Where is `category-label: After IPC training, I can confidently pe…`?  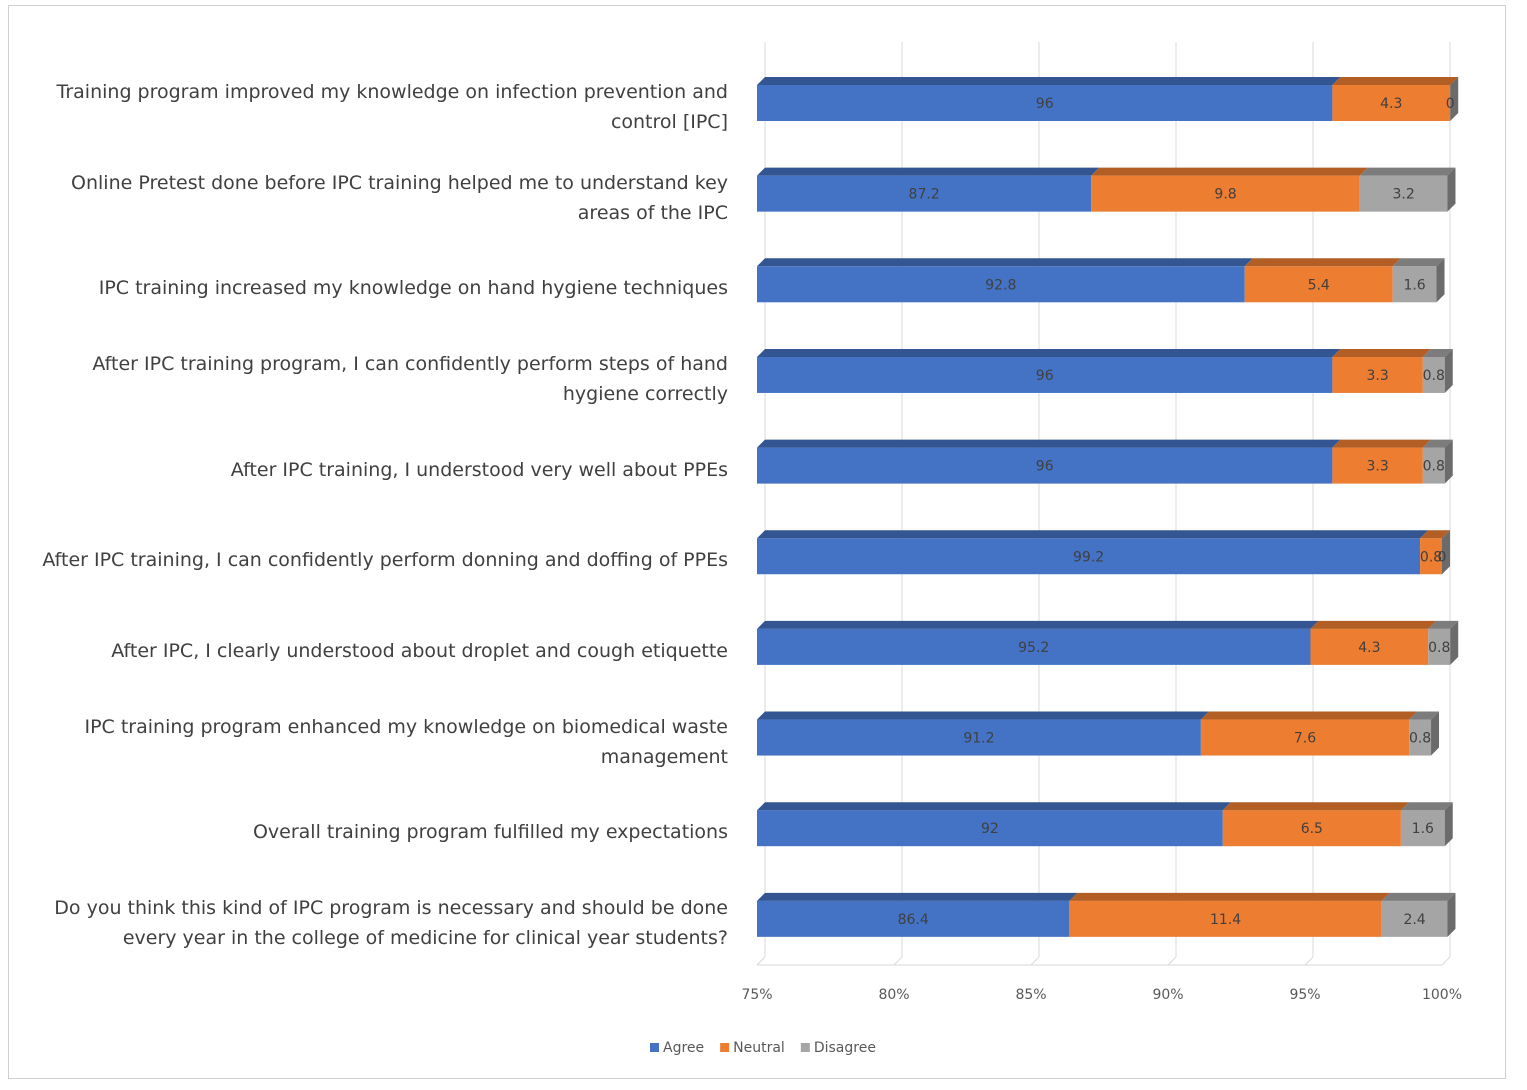
category-label: After IPC training, I can confidently pe… is located at coordinates (385, 560).